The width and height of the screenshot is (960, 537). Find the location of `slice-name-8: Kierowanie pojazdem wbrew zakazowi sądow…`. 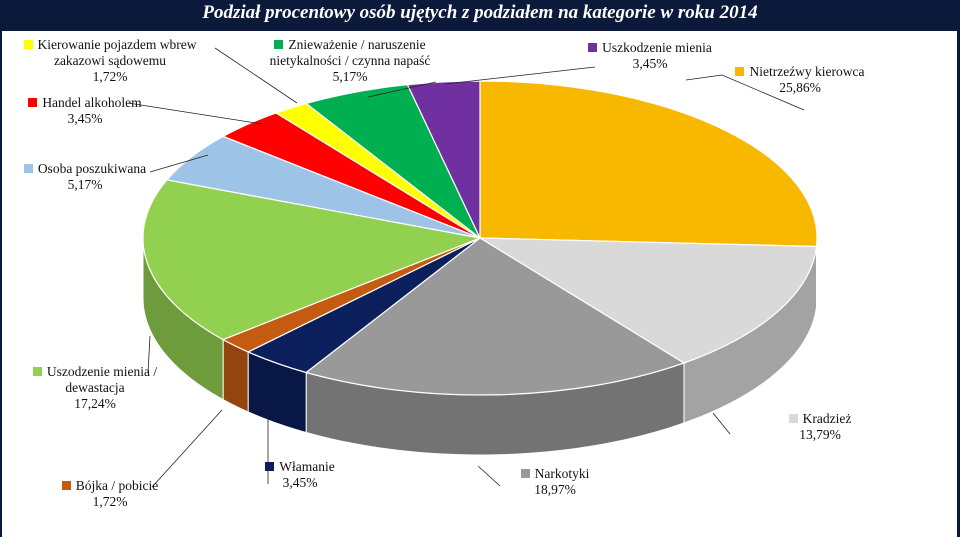

slice-name-8: Kierowanie pojazdem wbrew zakazowi sądow… is located at coordinates (117, 52).